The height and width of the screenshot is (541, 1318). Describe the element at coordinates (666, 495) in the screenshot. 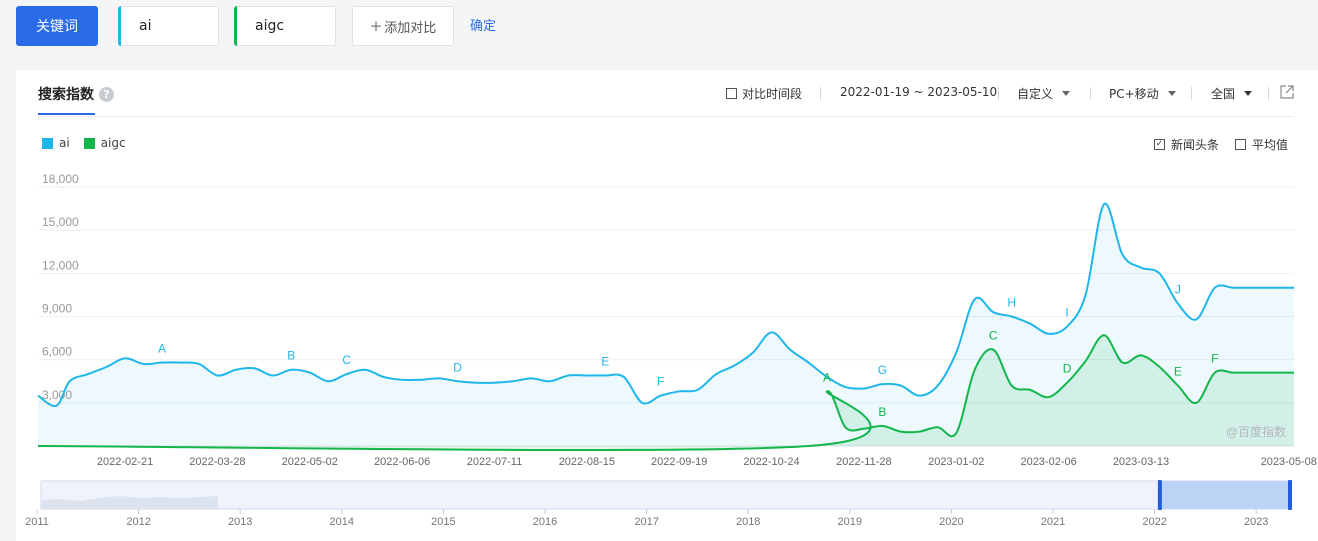

I see `timeline-overview` at that location.